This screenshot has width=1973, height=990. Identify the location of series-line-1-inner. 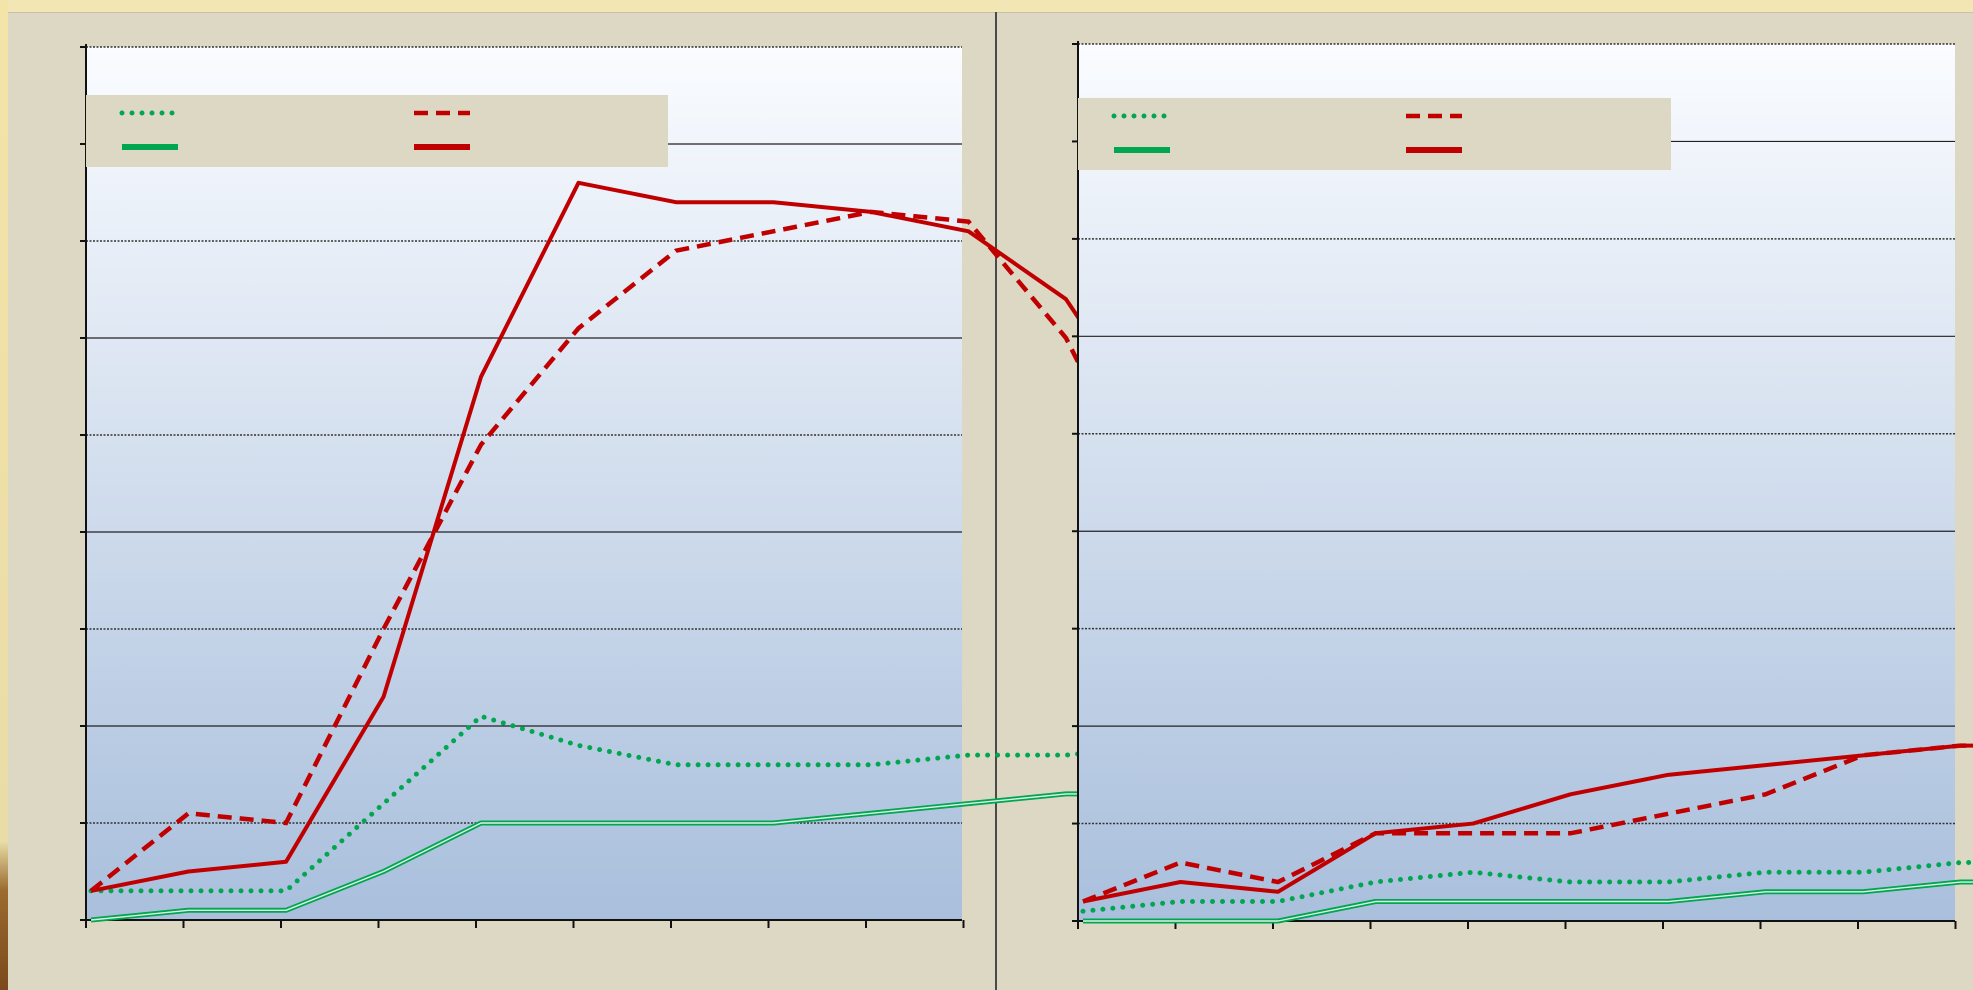
(1528, 901).